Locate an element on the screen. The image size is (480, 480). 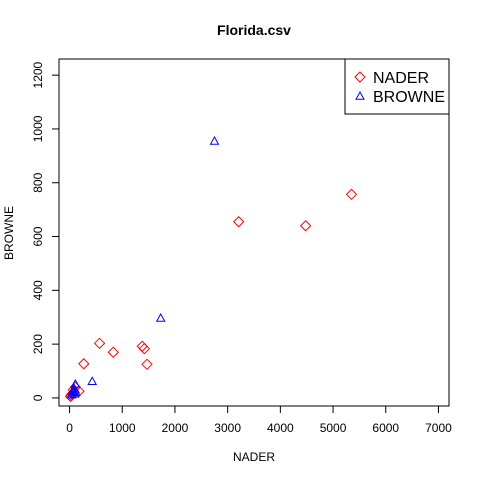
y-tick-label: 1000 is located at coordinates (38, 128).